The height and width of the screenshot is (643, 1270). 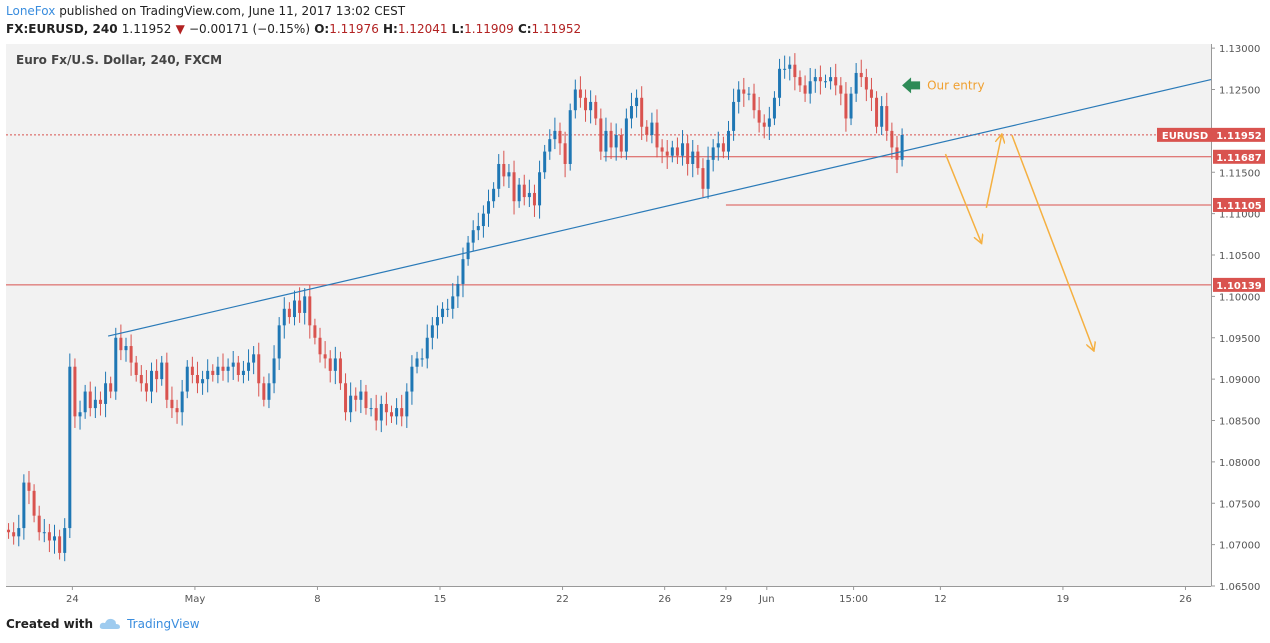 I want to click on symbol-tag-text: EURUSD, so click(x=1185, y=136).